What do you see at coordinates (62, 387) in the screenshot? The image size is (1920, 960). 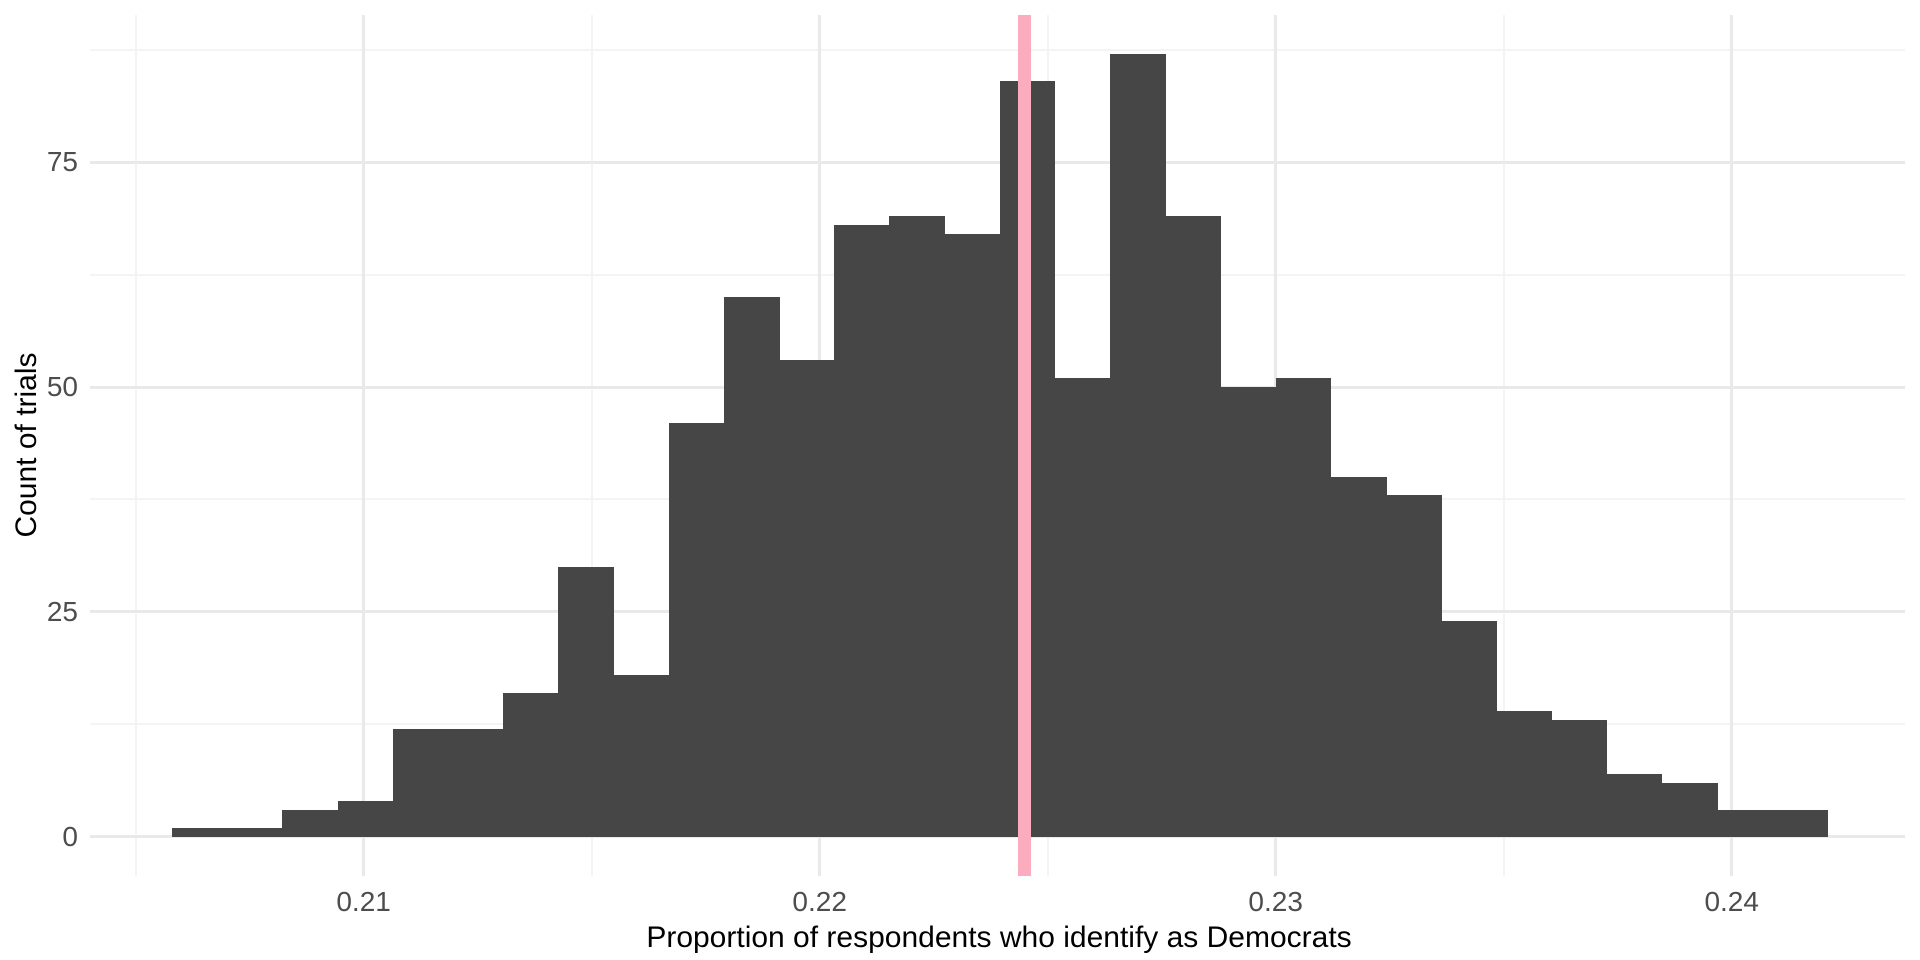 I see `y-tick-label: 50` at bounding box center [62, 387].